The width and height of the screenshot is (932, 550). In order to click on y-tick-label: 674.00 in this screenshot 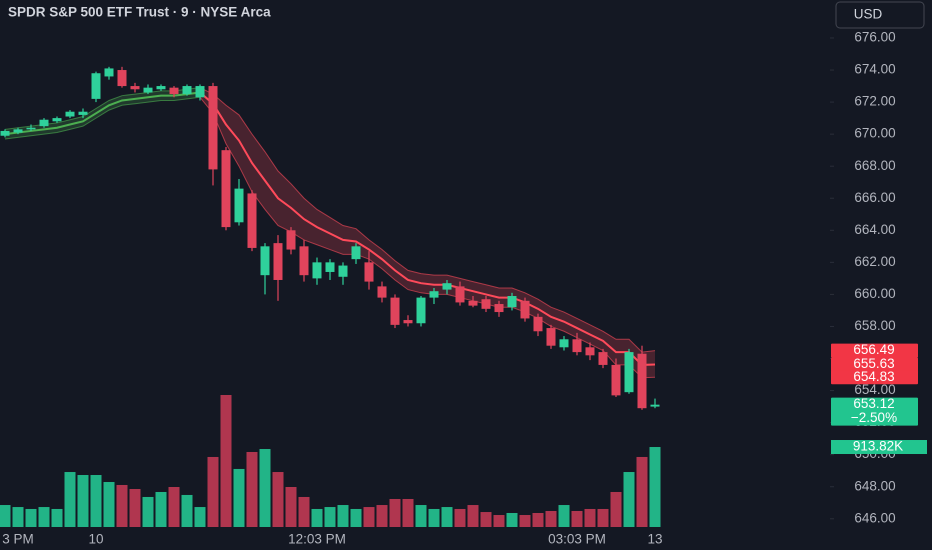, I will do `click(874, 69)`.